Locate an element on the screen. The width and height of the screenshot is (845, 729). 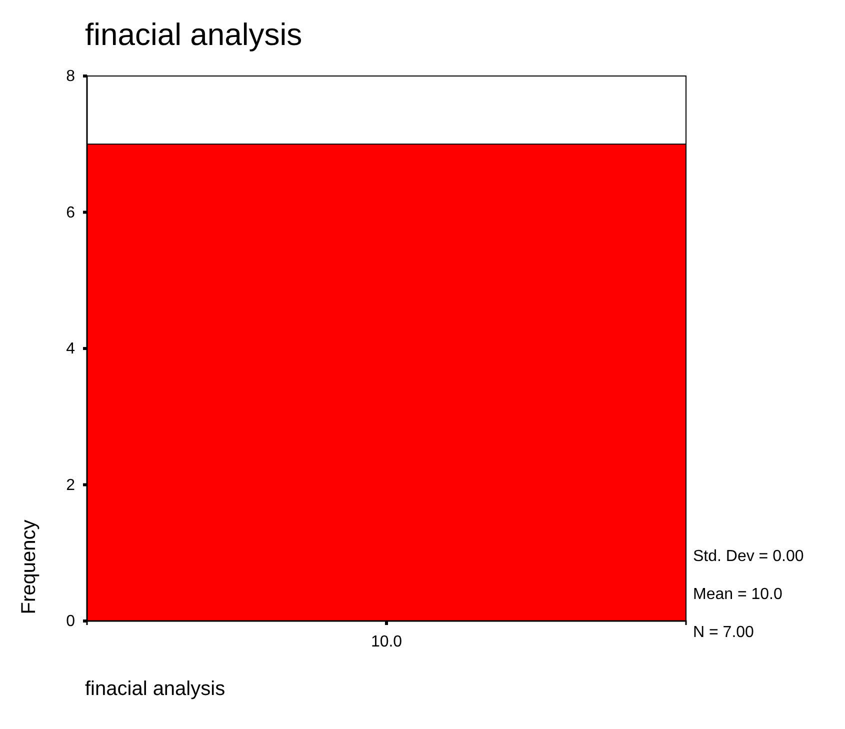
text: Std. Dev = 0.00 is located at coordinates (748, 556).